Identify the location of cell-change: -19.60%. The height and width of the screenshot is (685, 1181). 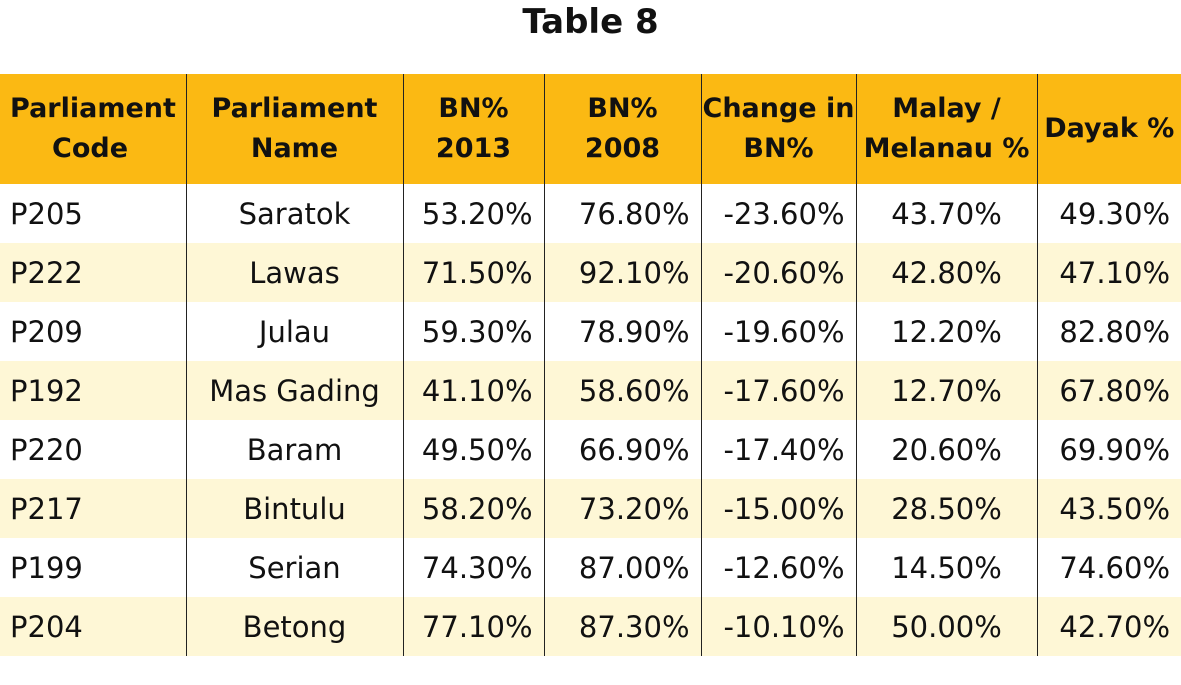
(778, 331).